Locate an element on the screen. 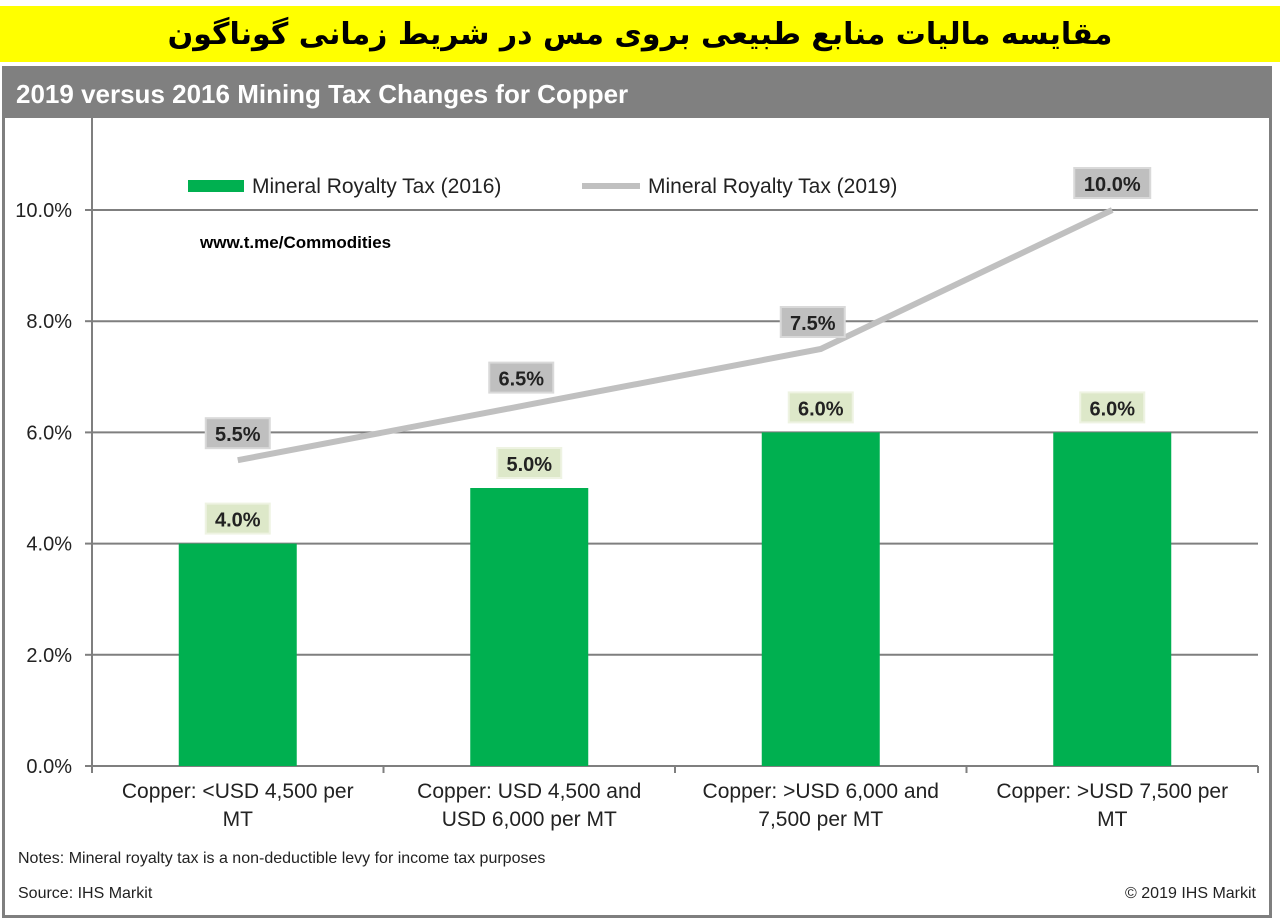  y-tick-label: 0.0% is located at coordinates (49, 767).